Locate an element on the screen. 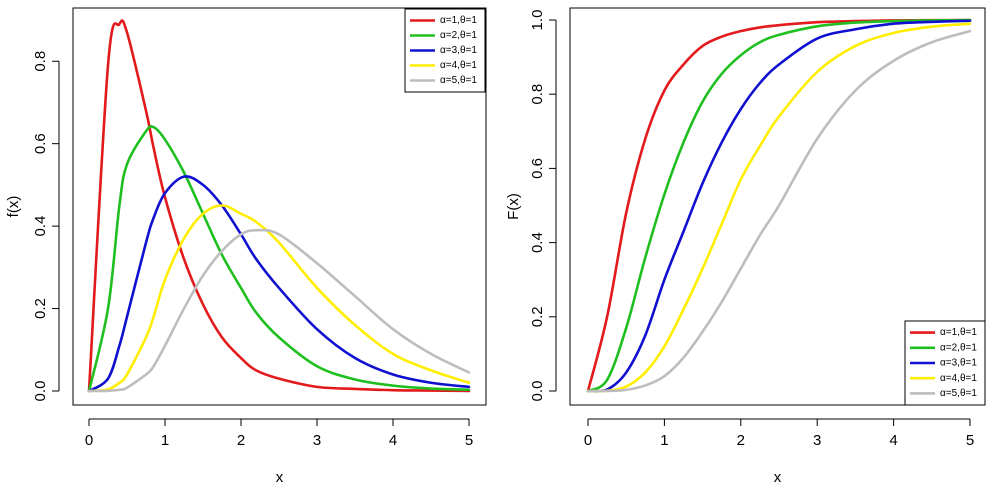 The height and width of the screenshot is (488, 990). y-axis-title: f(x) is located at coordinates (13, 207).